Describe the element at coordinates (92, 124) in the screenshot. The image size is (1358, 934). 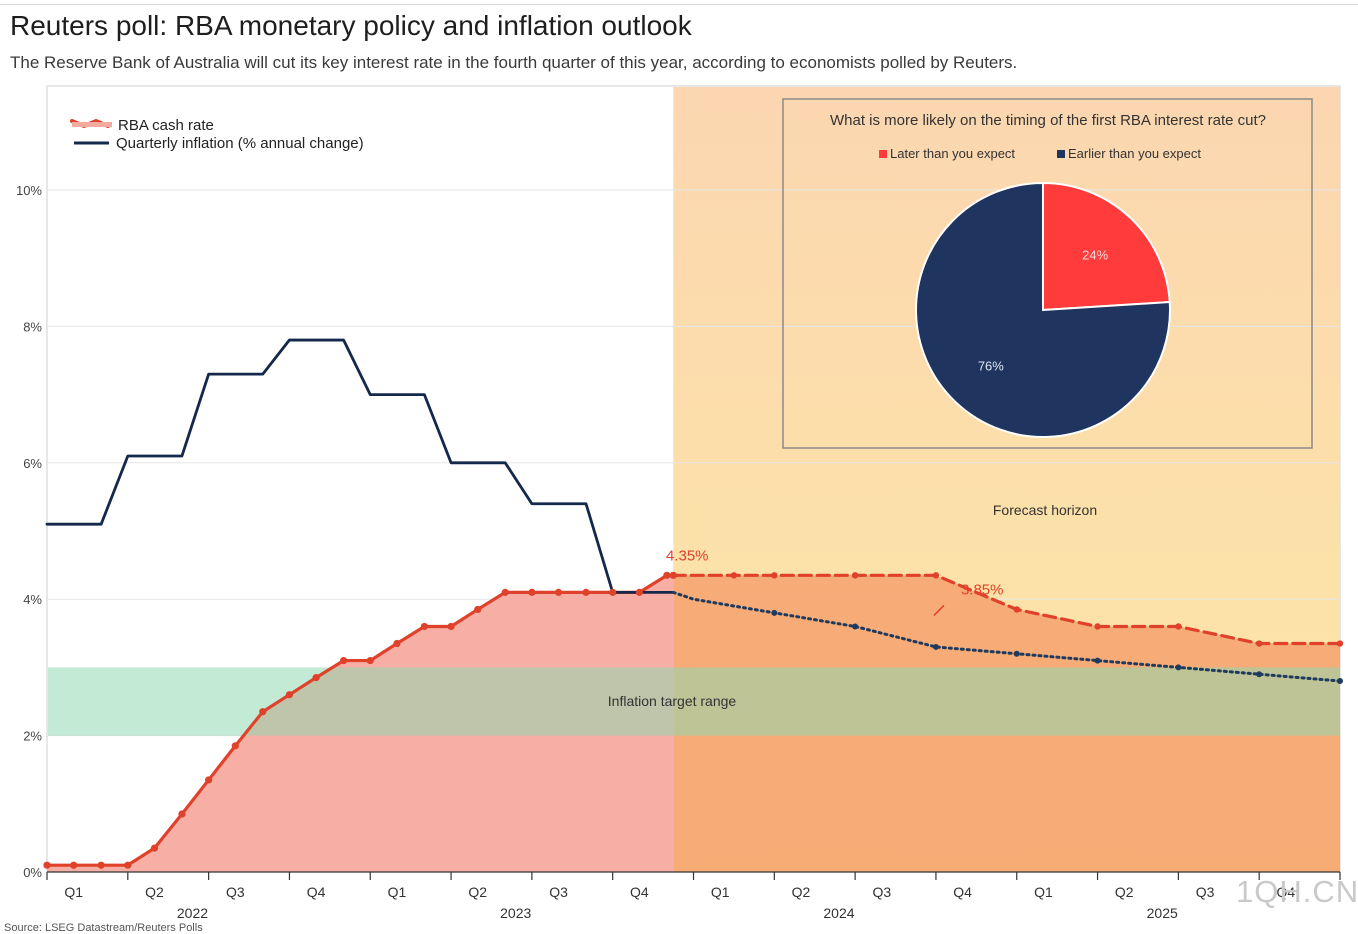
I see `legend-swatch-rate-fill` at that location.